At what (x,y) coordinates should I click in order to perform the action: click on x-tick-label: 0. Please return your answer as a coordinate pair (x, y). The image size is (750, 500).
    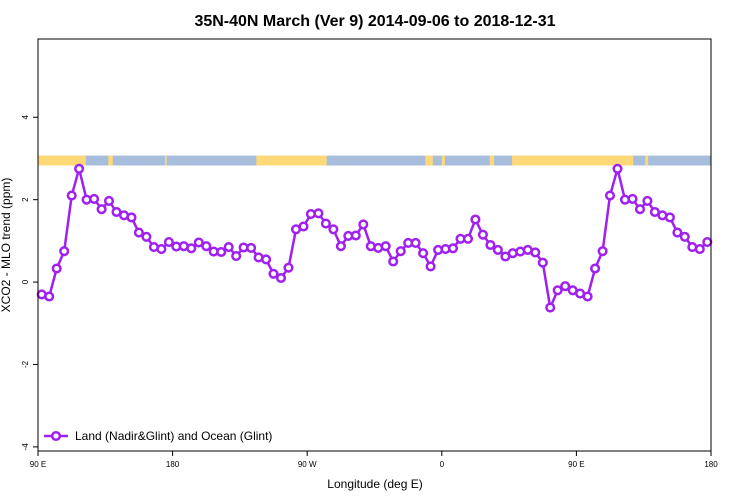
    Looking at the image, I should click on (442, 464).